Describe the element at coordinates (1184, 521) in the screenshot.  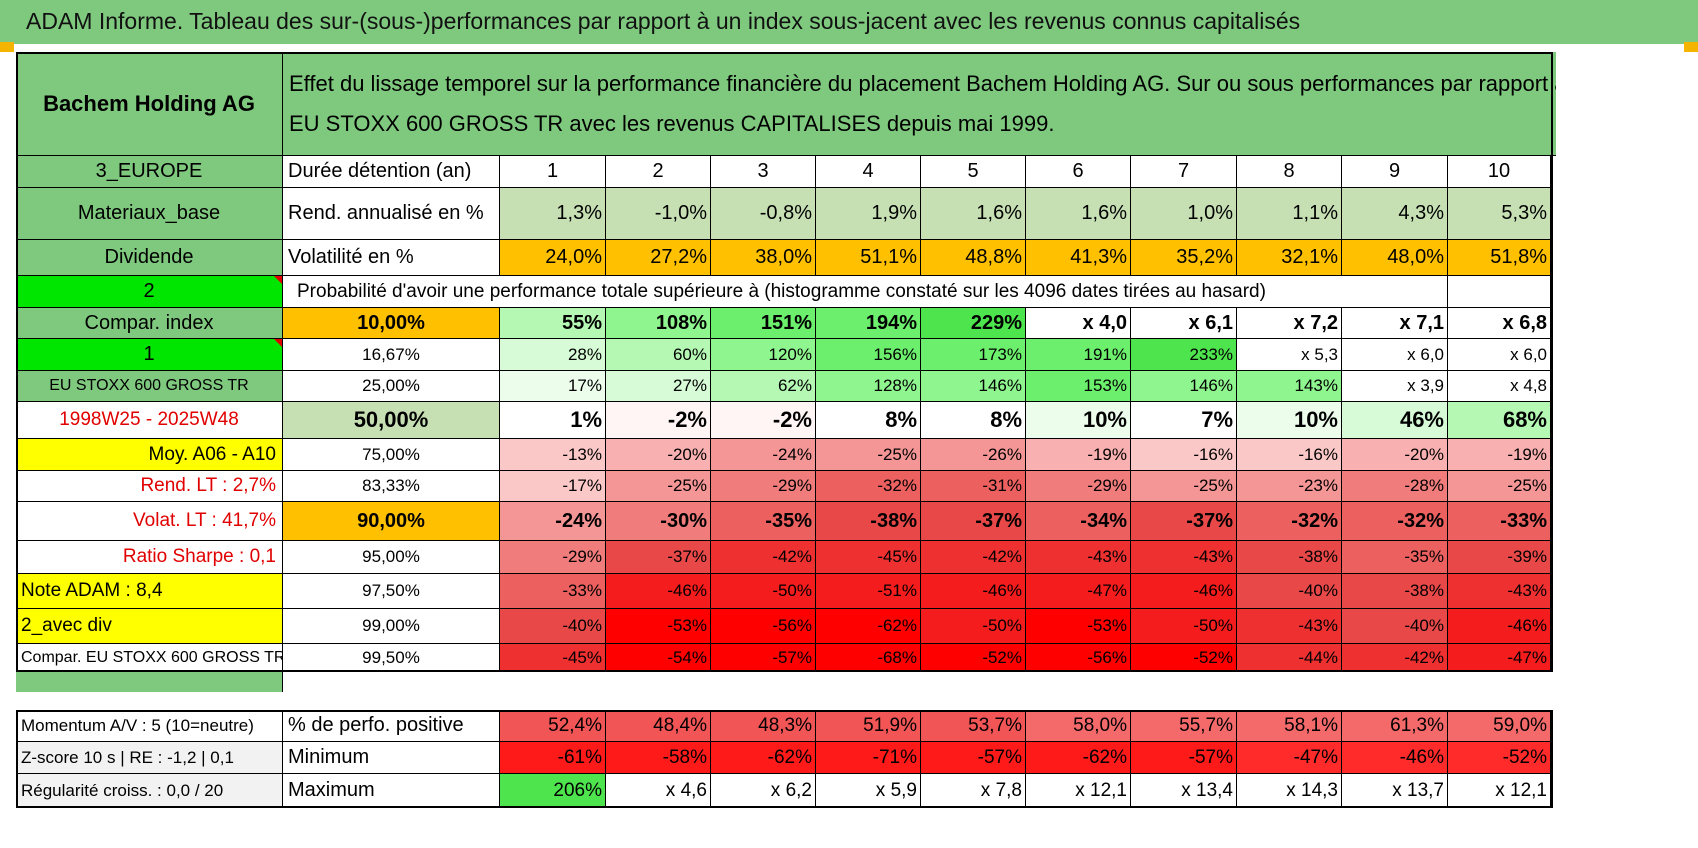
I see `prob-value: -37%` at that location.